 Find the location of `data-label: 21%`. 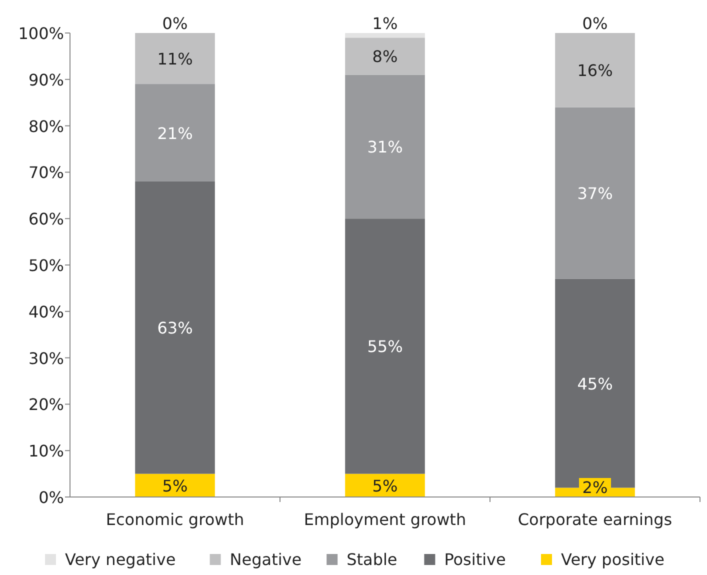

data-label: 21% is located at coordinates (175, 133).